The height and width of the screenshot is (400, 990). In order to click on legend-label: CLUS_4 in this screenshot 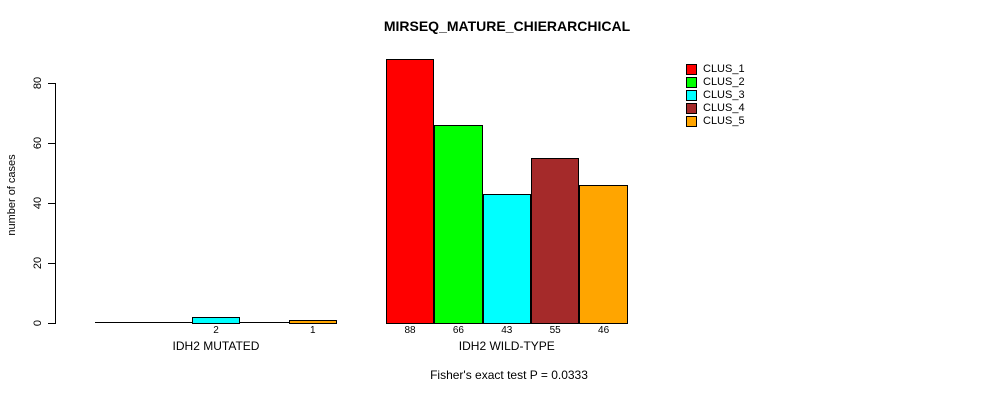, I will do `click(724, 108)`.